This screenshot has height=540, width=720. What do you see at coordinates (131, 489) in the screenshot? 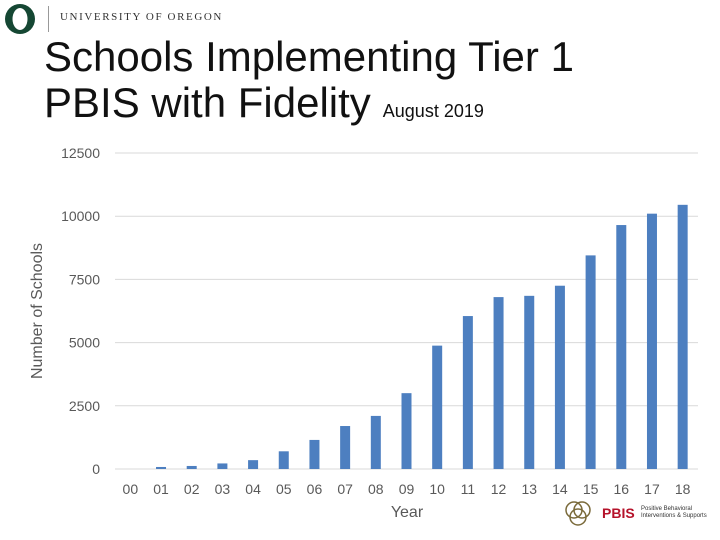
I see `x-tick-label: 00` at bounding box center [131, 489].